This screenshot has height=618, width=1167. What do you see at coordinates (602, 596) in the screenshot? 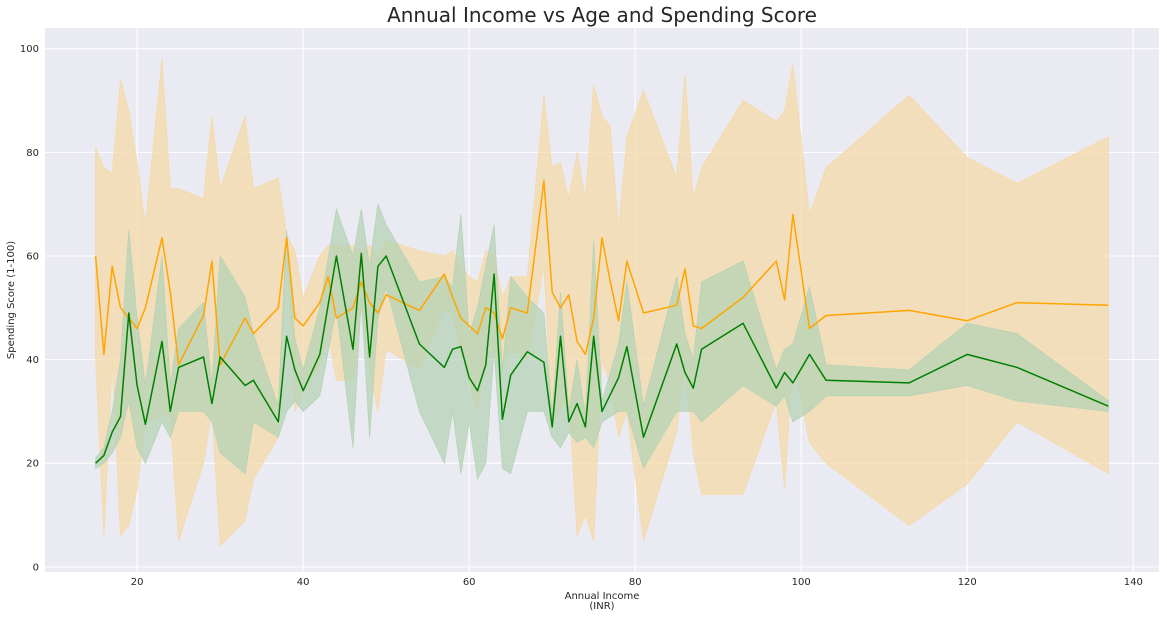
I see `x-axis-label-line-1: Annual Income` at bounding box center [602, 596].